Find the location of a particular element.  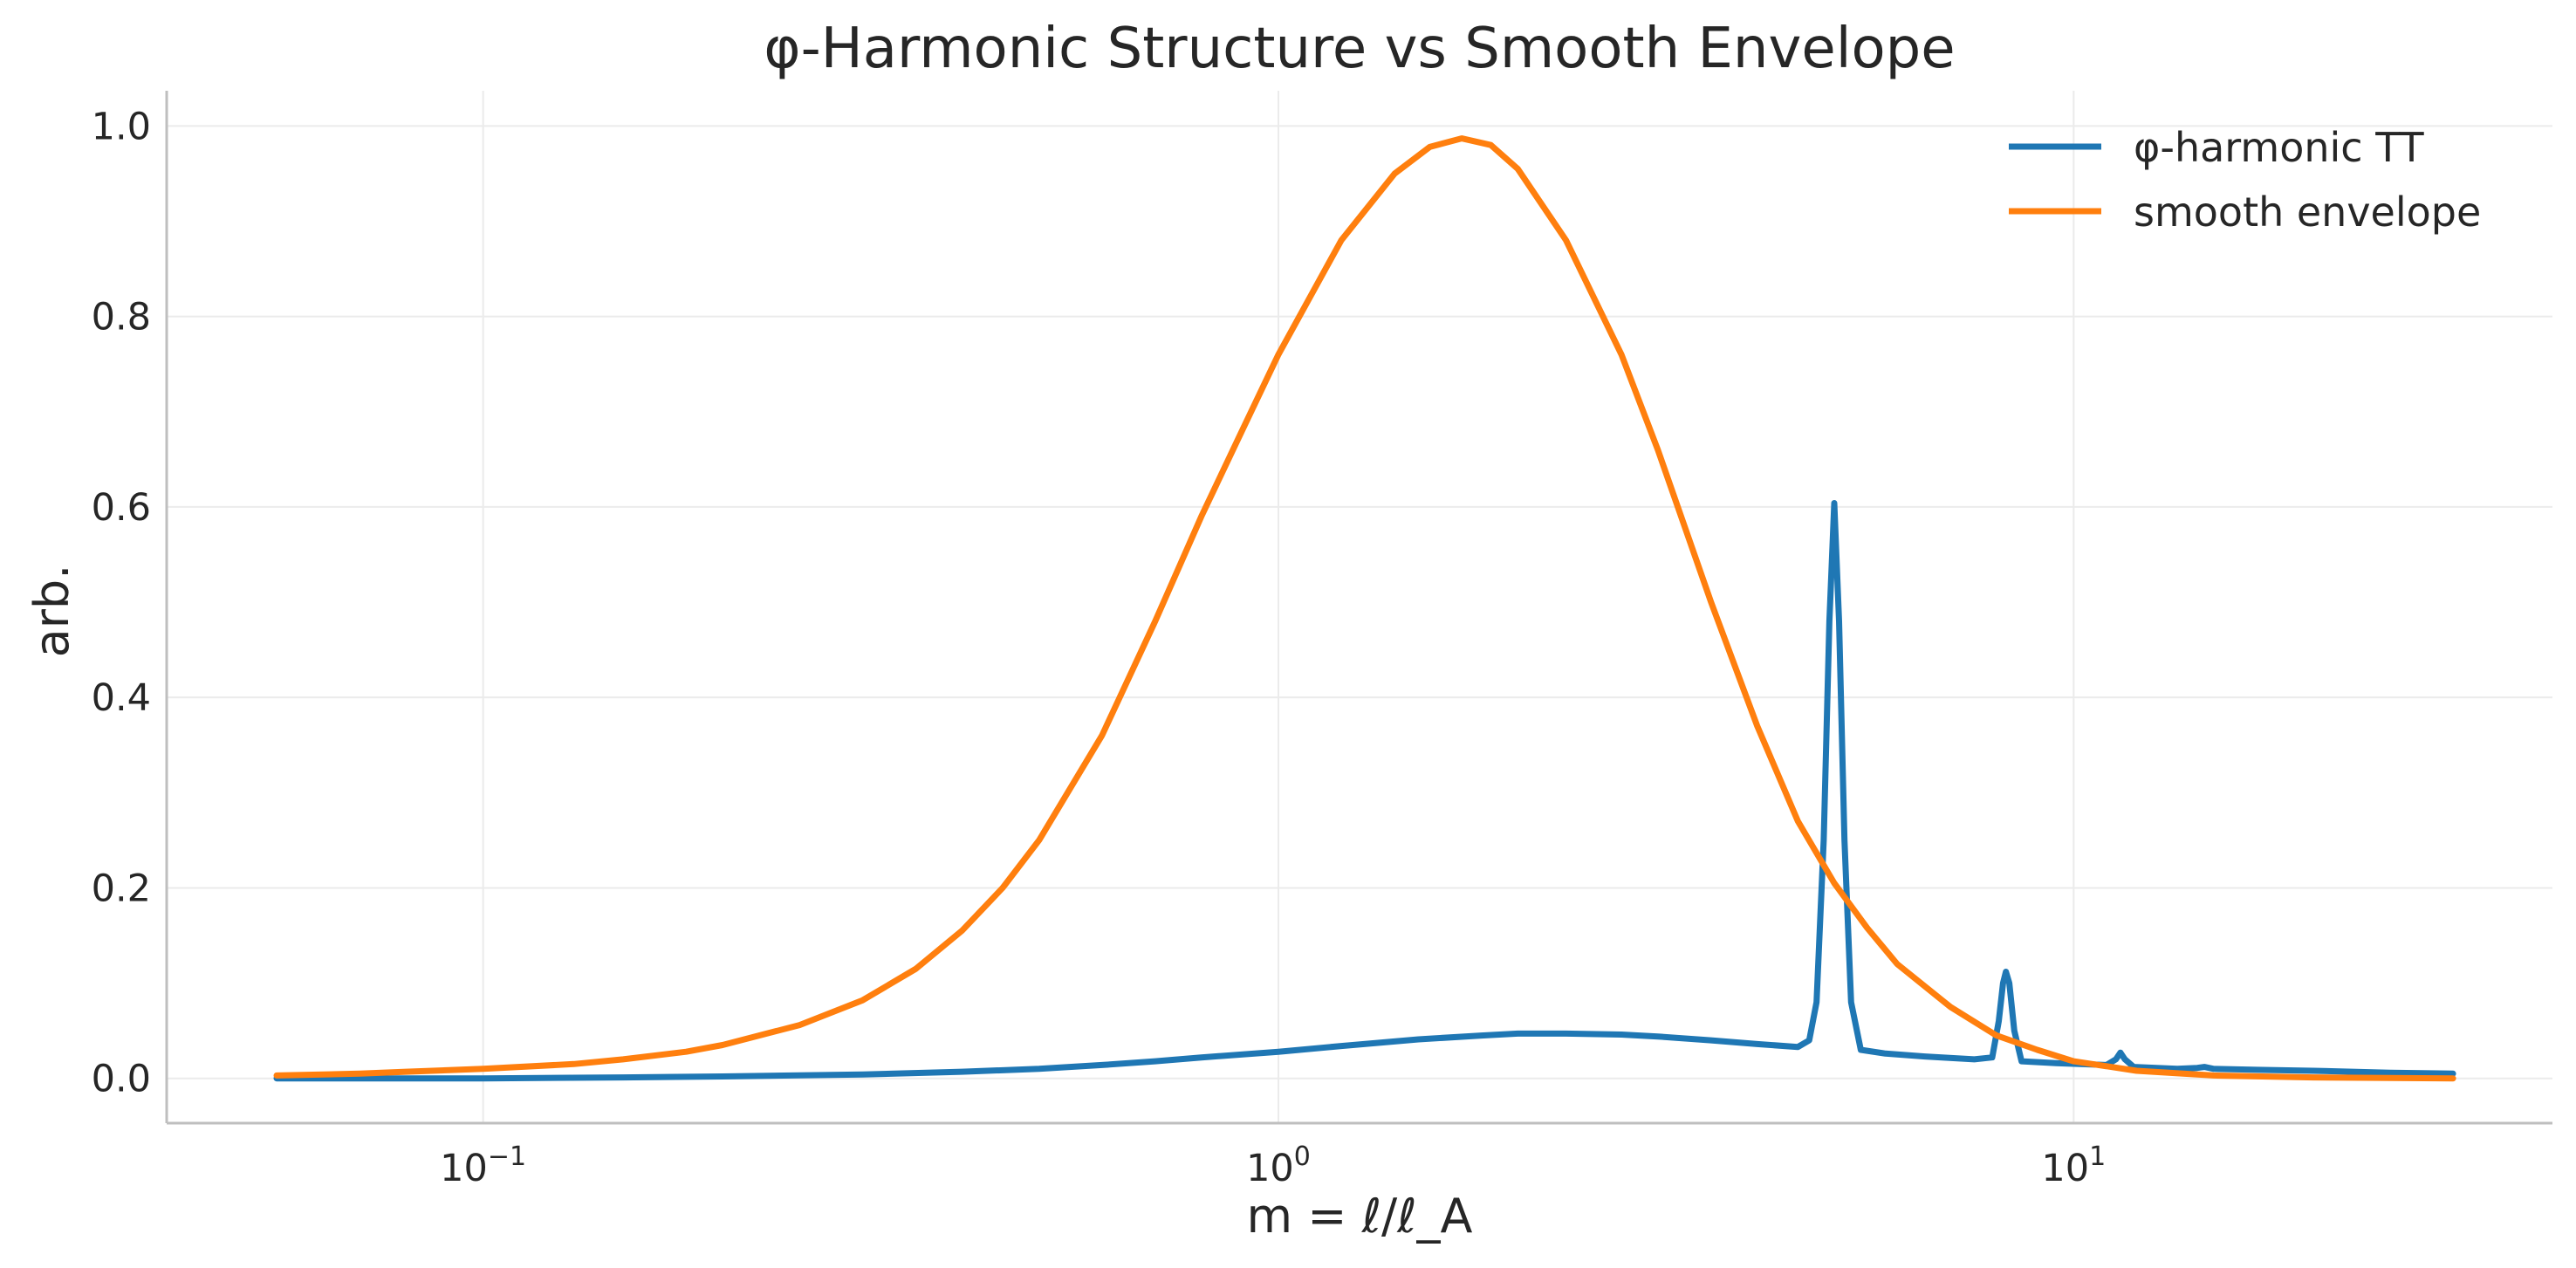

y-tick-label: 0.4 is located at coordinates (122, 698).